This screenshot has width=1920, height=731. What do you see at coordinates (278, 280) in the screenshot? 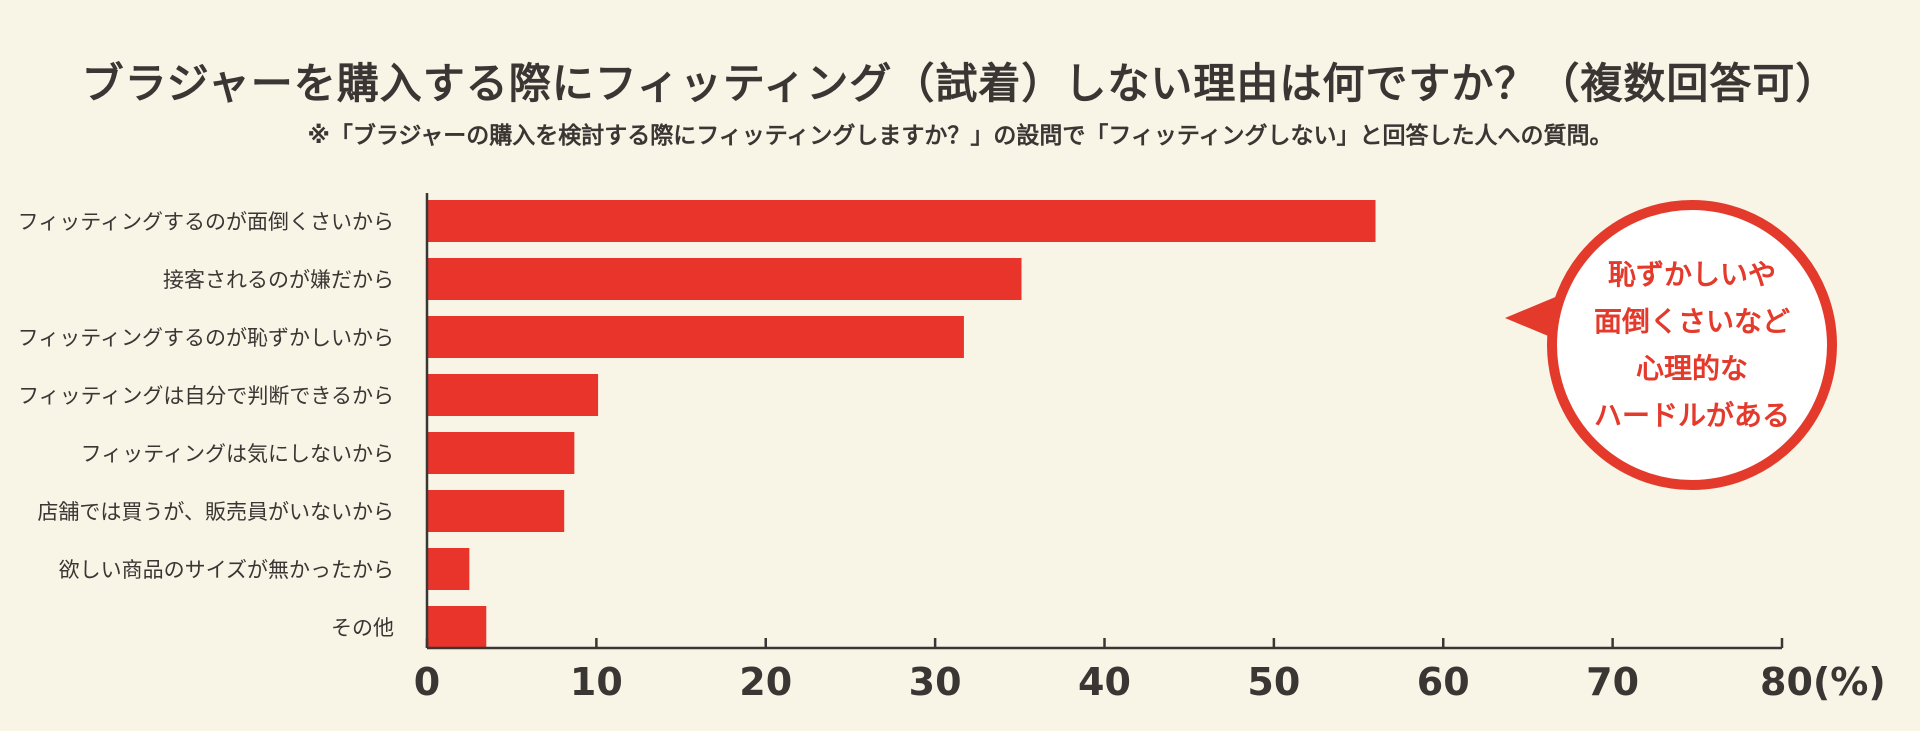
I see `category-label-2: 接客されるのが嫌だから` at bounding box center [278, 280].